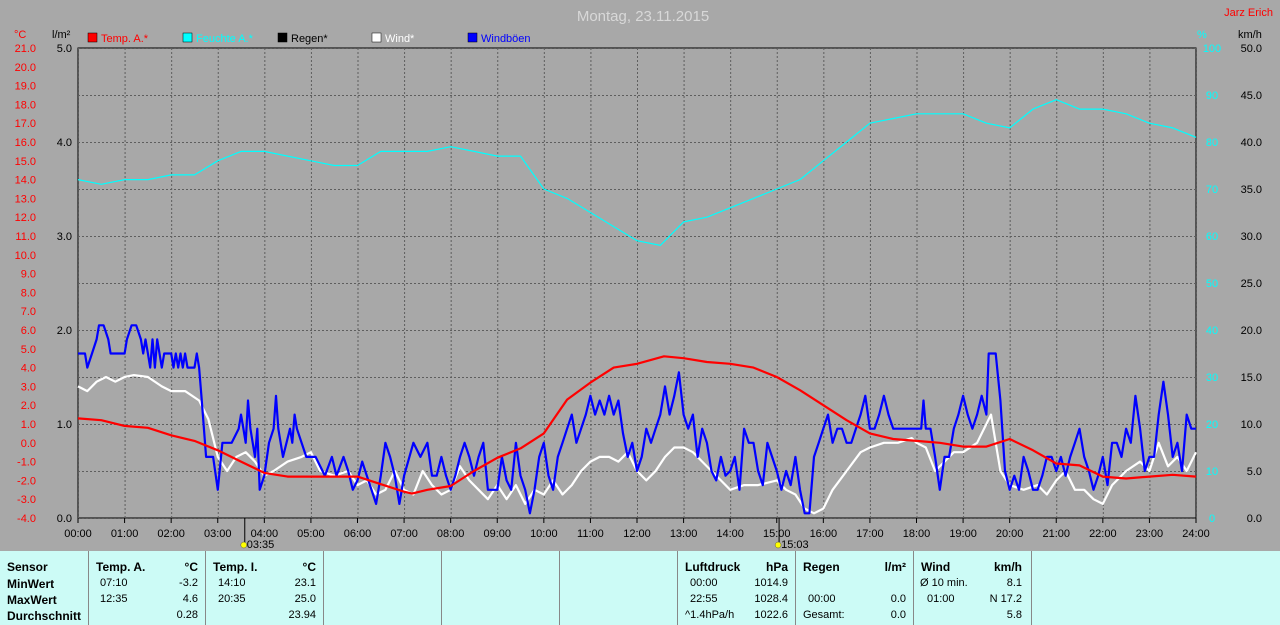 This screenshot has height=625, width=1280. What do you see at coordinates (643, 16) in the screenshot?
I see `chart-title: Montag, 23.11.2015` at bounding box center [643, 16].